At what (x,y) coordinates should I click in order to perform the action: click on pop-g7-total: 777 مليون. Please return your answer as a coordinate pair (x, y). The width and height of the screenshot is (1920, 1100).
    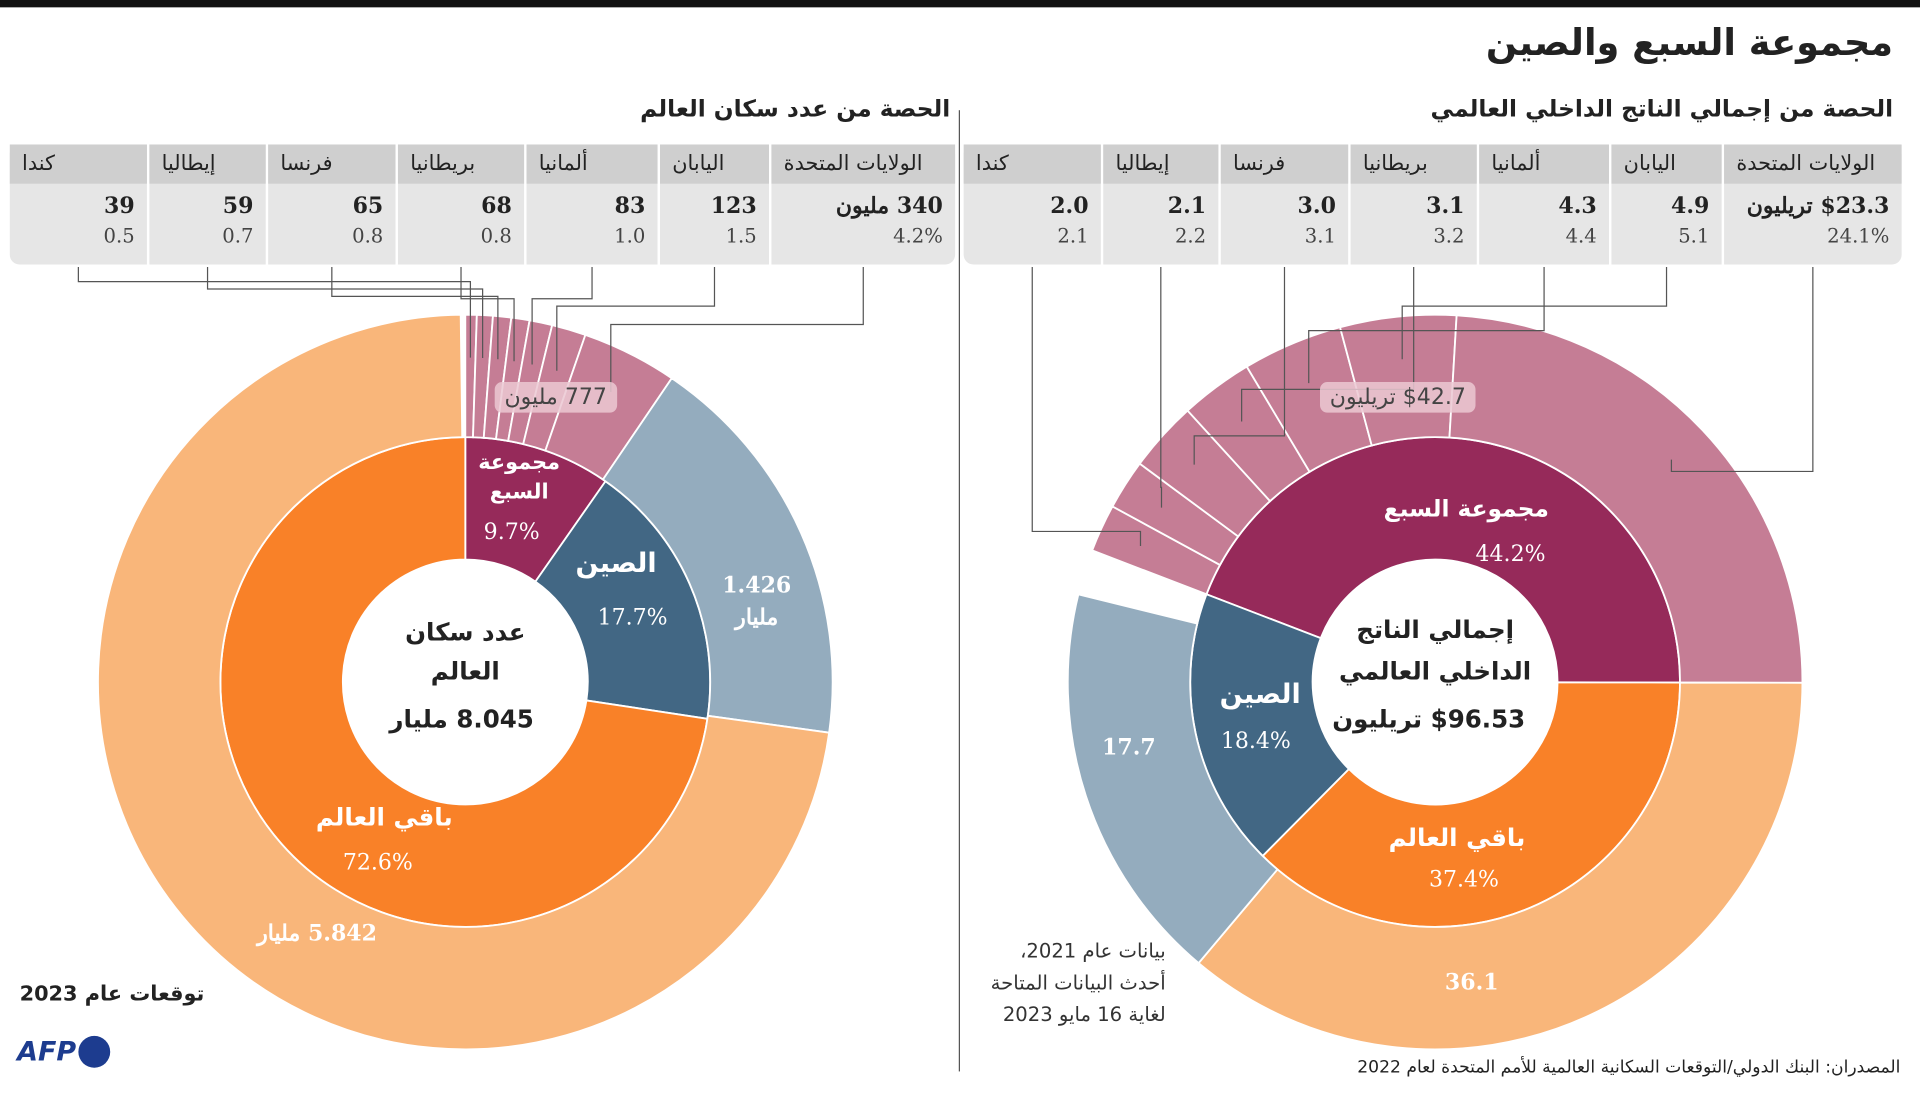
    Looking at the image, I should click on (555, 397).